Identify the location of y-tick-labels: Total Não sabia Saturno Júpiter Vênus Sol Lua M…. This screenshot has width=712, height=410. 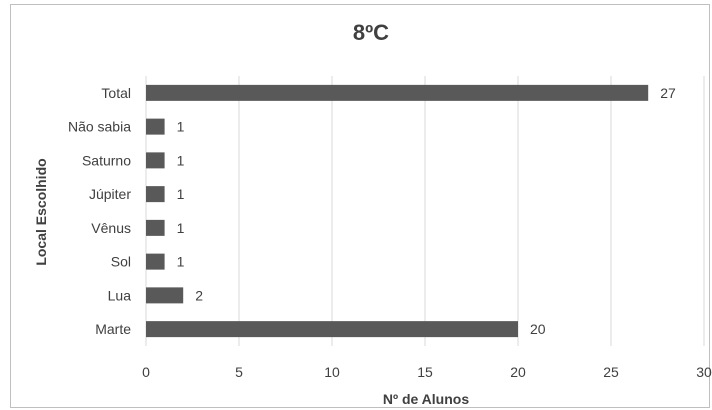
(99, 211).